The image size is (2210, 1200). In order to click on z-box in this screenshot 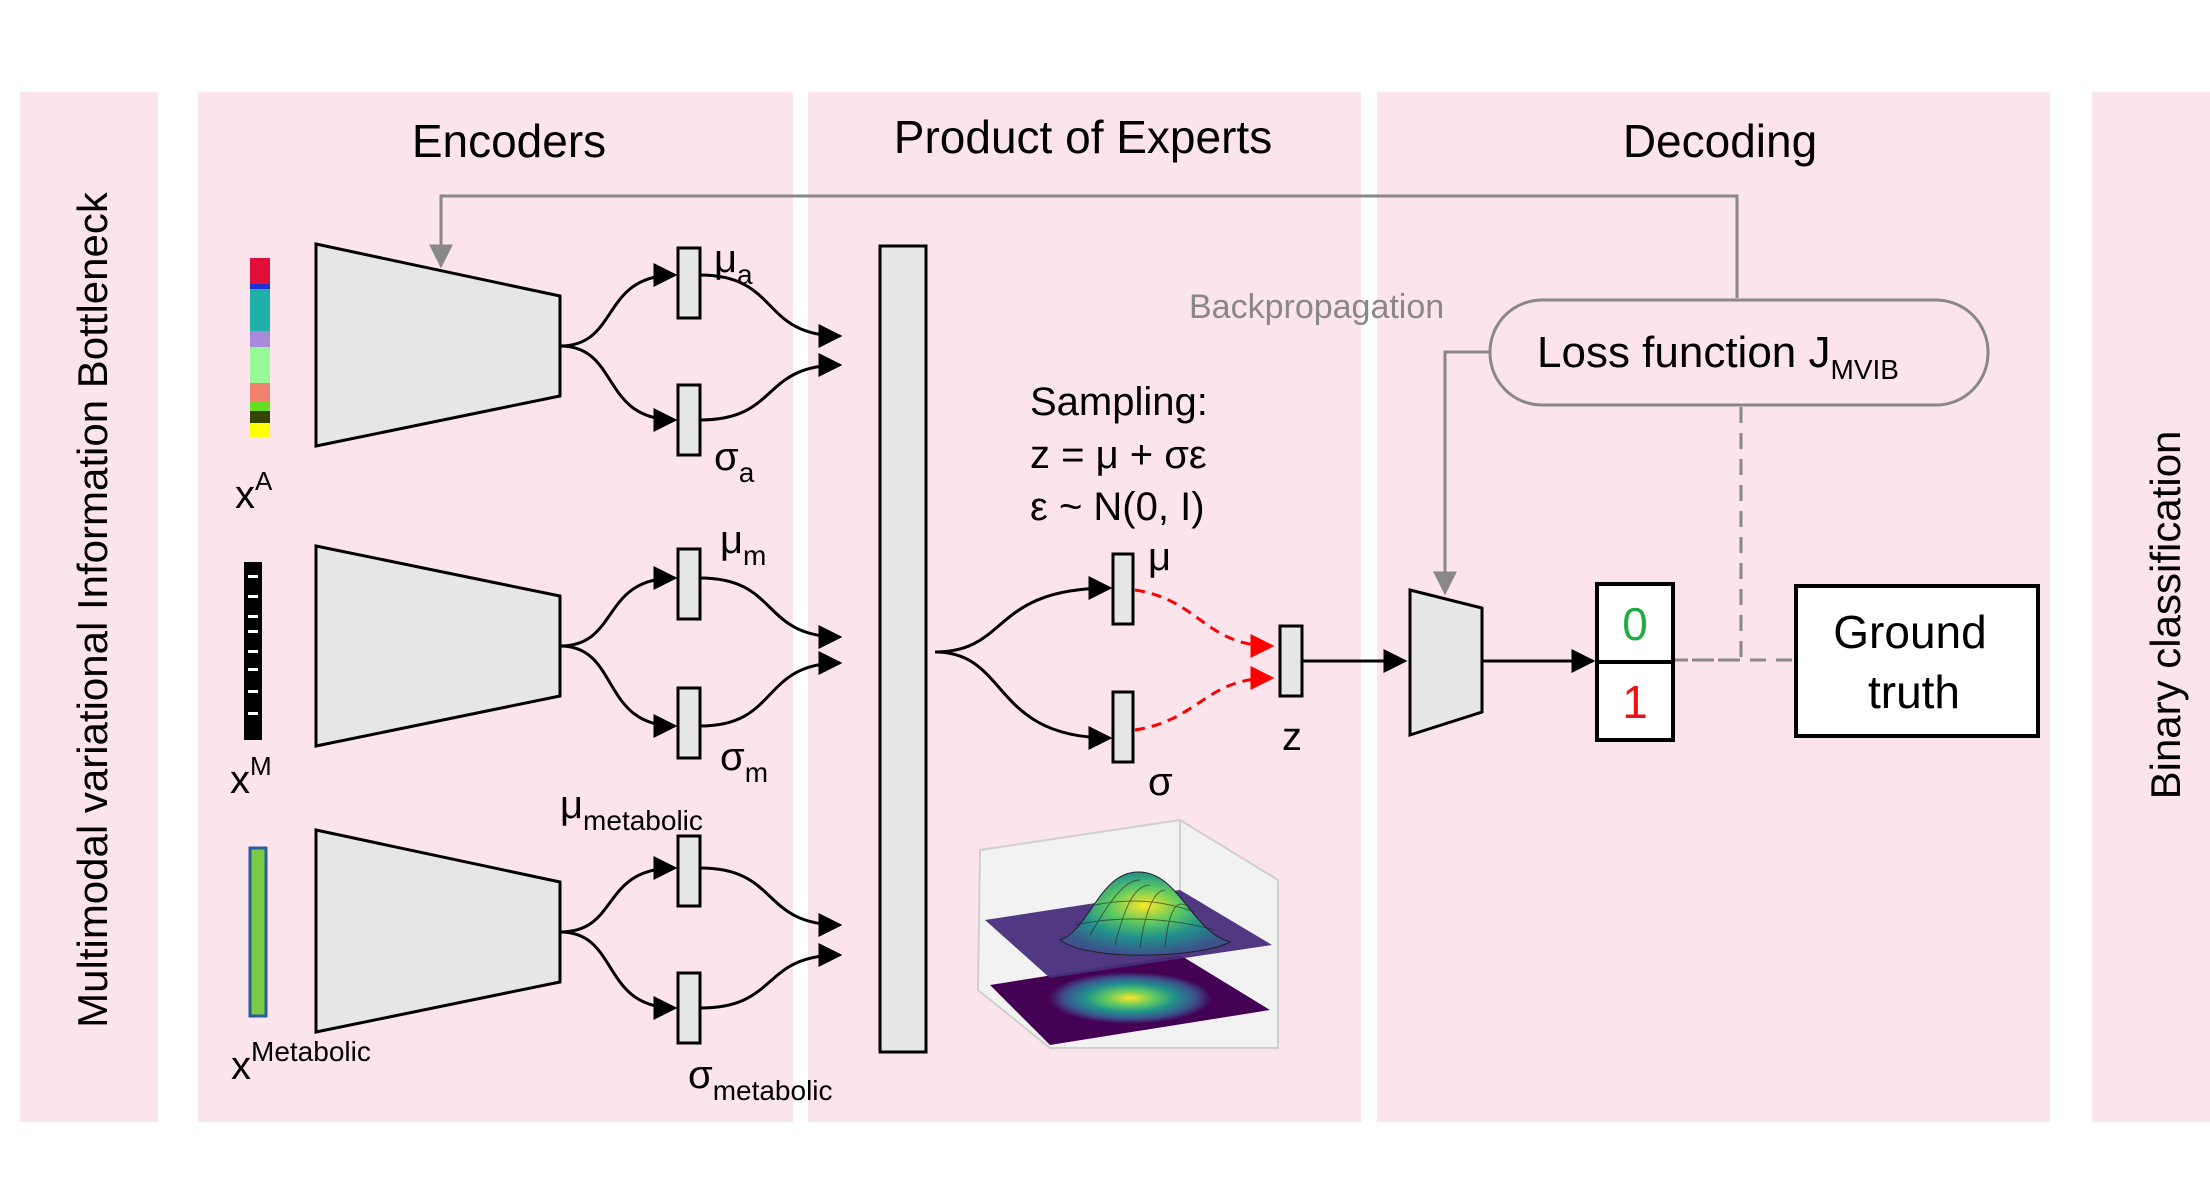, I will do `click(1291, 661)`.